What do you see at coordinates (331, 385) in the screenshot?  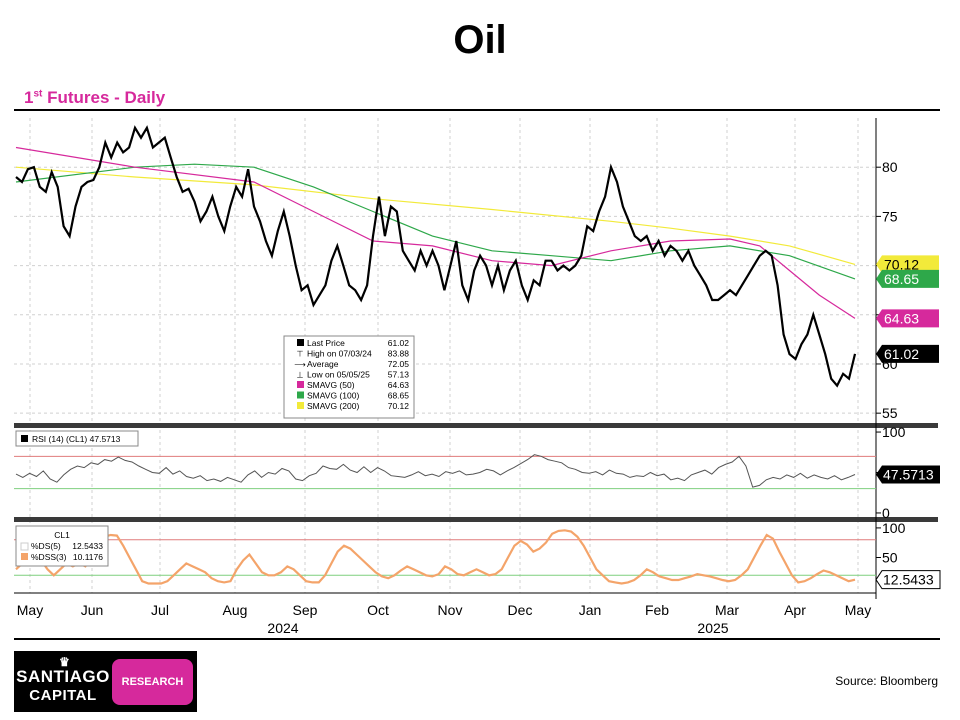 I see `legend-label: SMAVG (50)` at bounding box center [331, 385].